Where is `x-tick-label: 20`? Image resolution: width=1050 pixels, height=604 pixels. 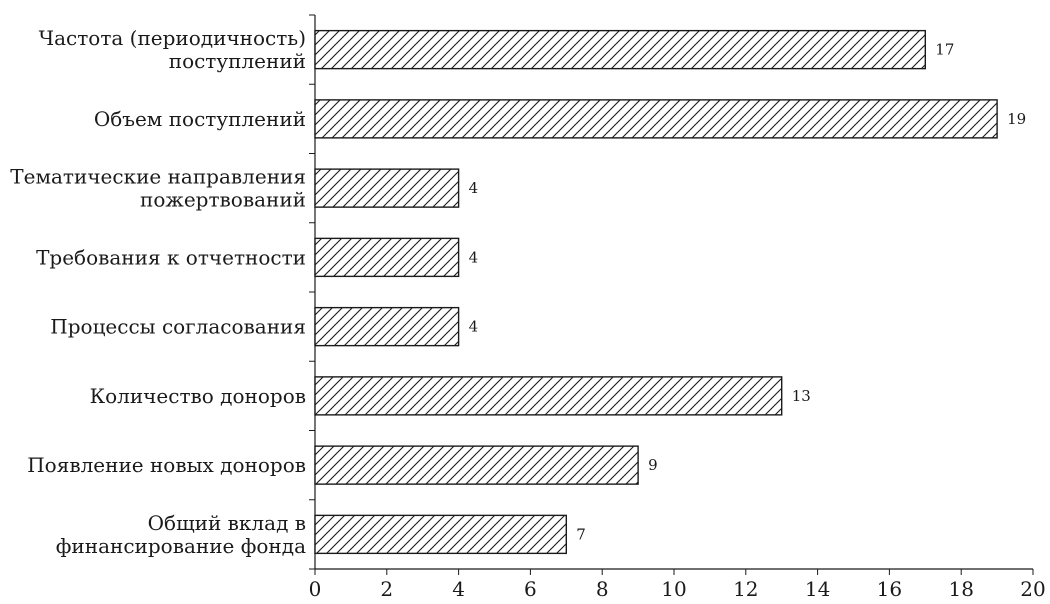 x-tick-label: 20 is located at coordinates (1032, 589).